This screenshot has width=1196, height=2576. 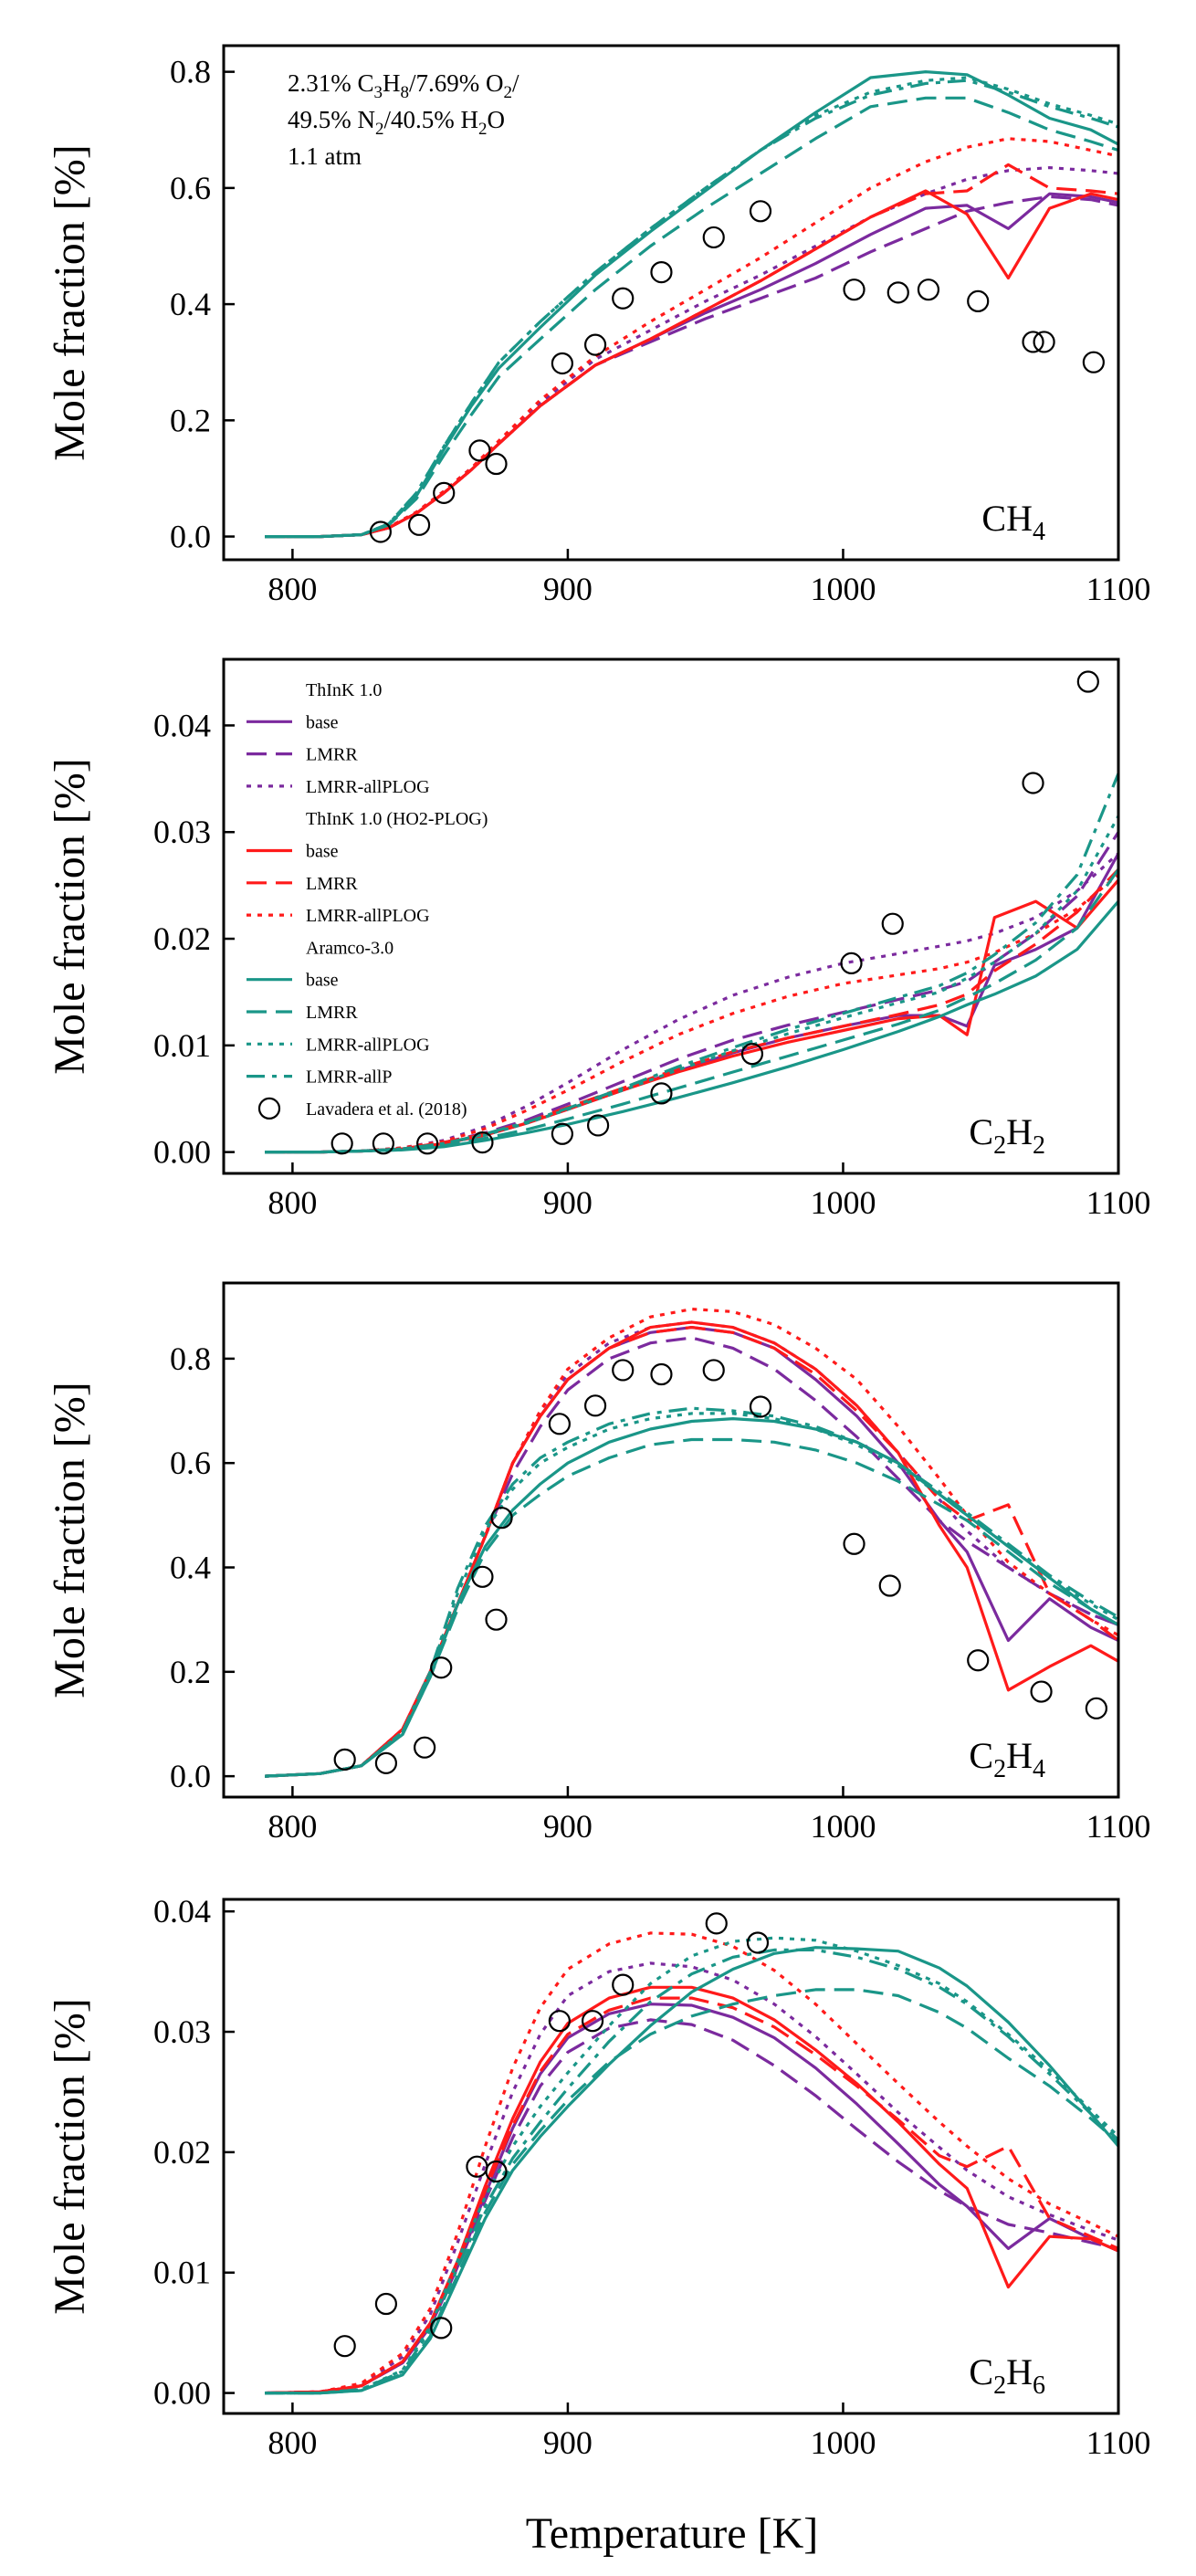 I want to click on c2h2-y-tick-label: 0.00, so click(x=182, y=1152).